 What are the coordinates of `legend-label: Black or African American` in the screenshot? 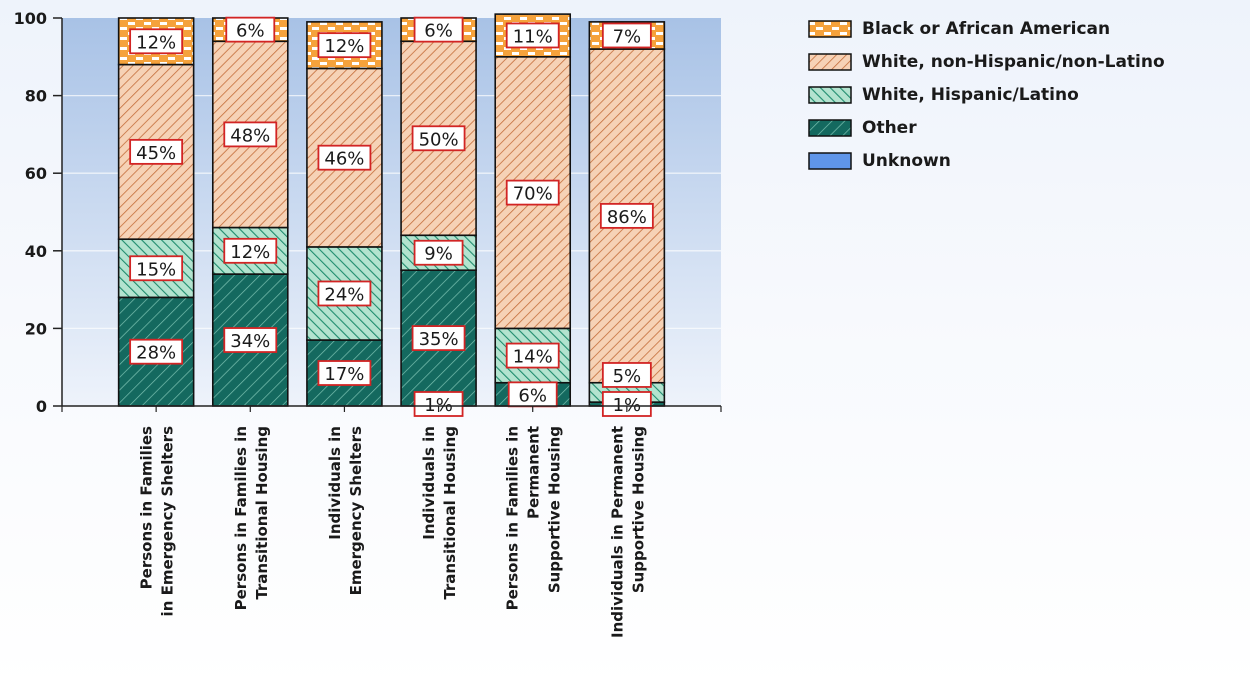 It's located at (986, 28).